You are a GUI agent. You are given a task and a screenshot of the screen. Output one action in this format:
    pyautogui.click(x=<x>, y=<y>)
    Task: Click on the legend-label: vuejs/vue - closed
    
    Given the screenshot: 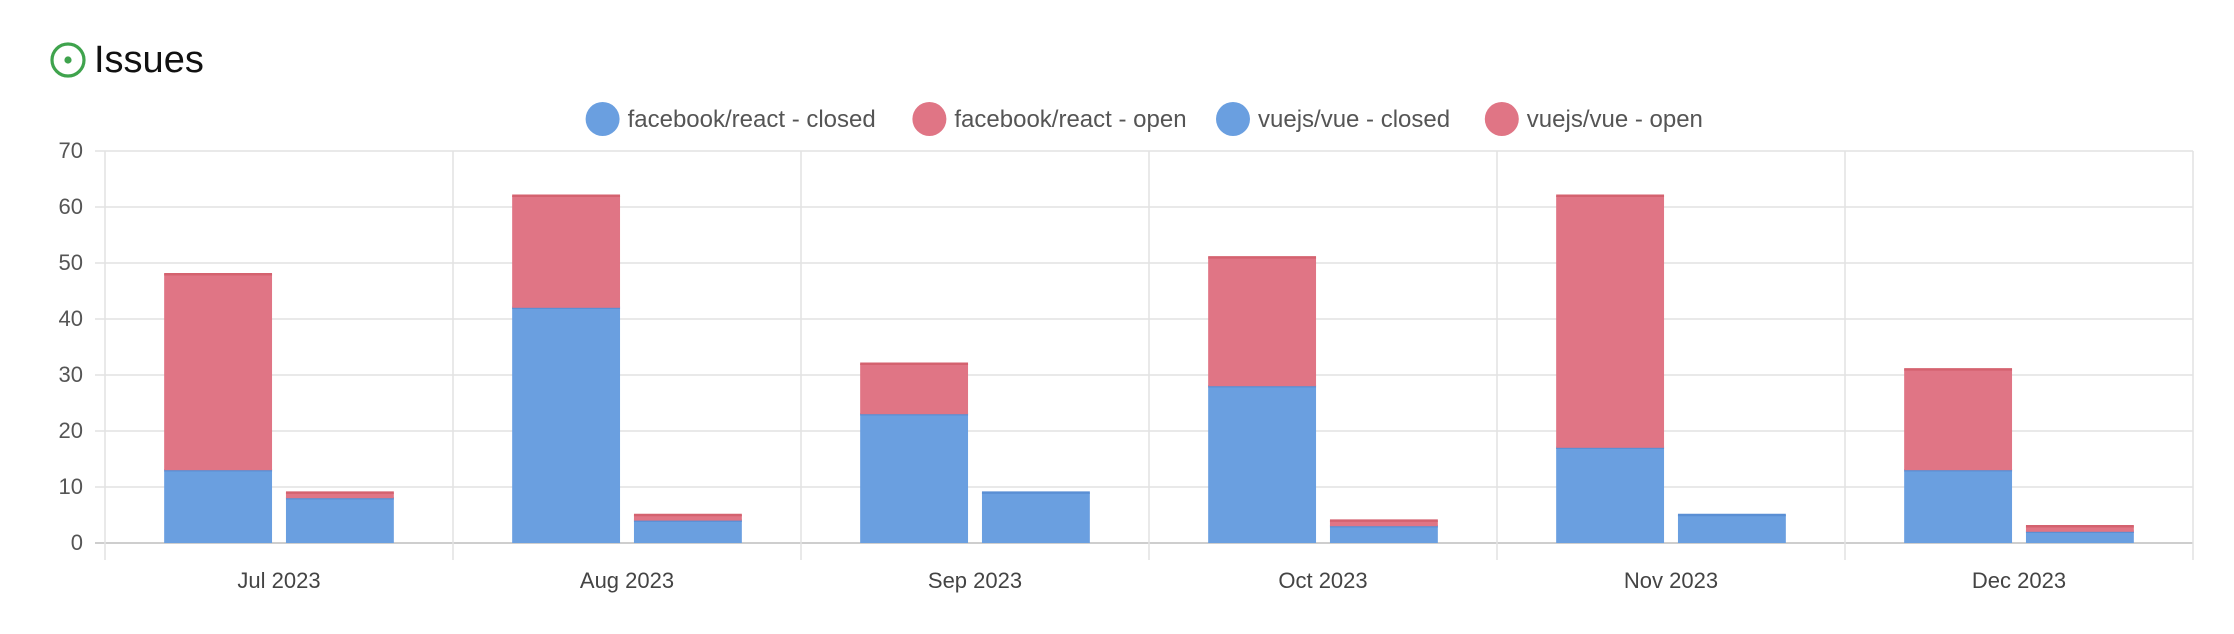 What is the action you would take?
    pyautogui.click(x=1354, y=119)
    